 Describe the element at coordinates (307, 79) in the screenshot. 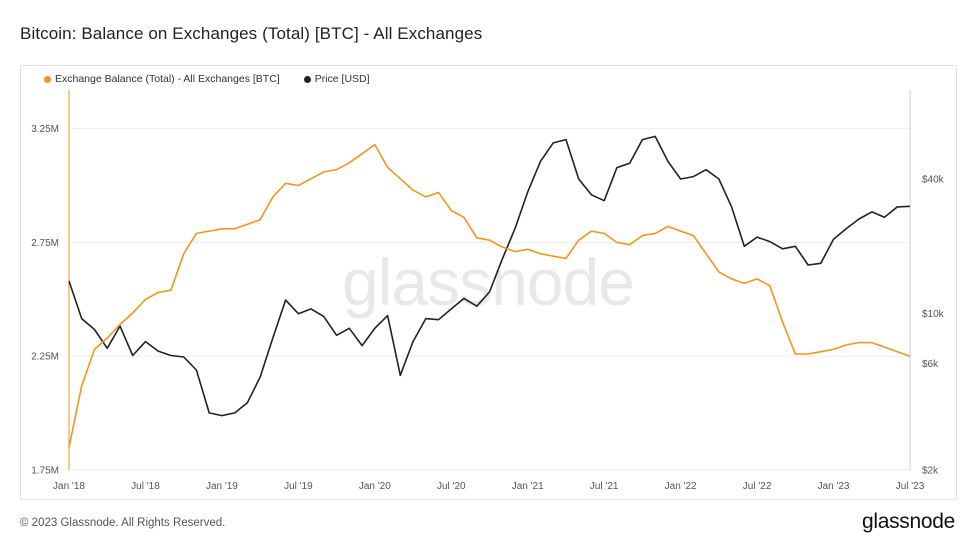

I see `legend-dot-price` at that location.